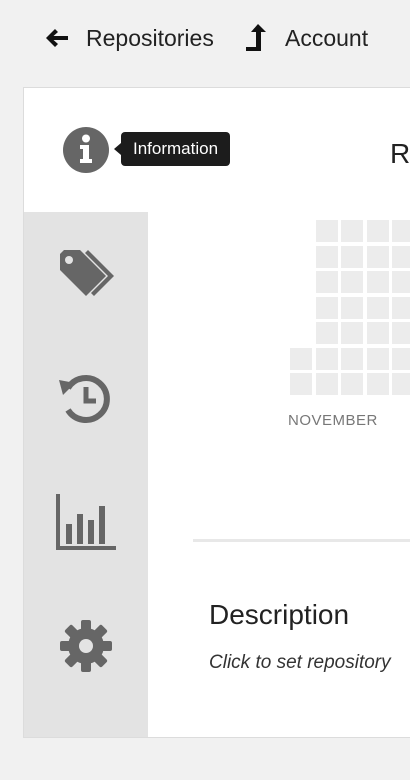 This screenshot has height=780, width=410. Describe the element at coordinates (327, 38) in the screenshot. I see `account-link-label: Account` at that location.